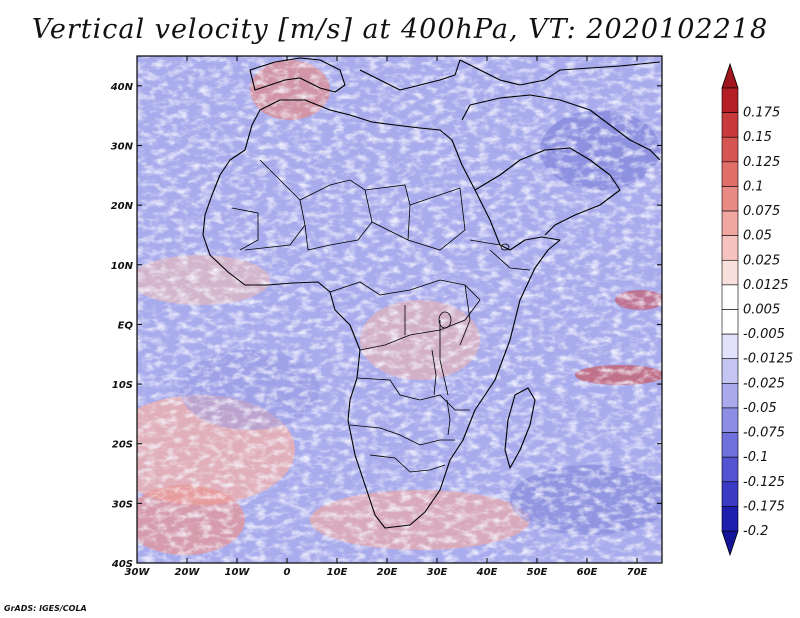  What do you see at coordinates (122, 206) in the screenshot?
I see `lat-label: 20N` at bounding box center [122, 206].